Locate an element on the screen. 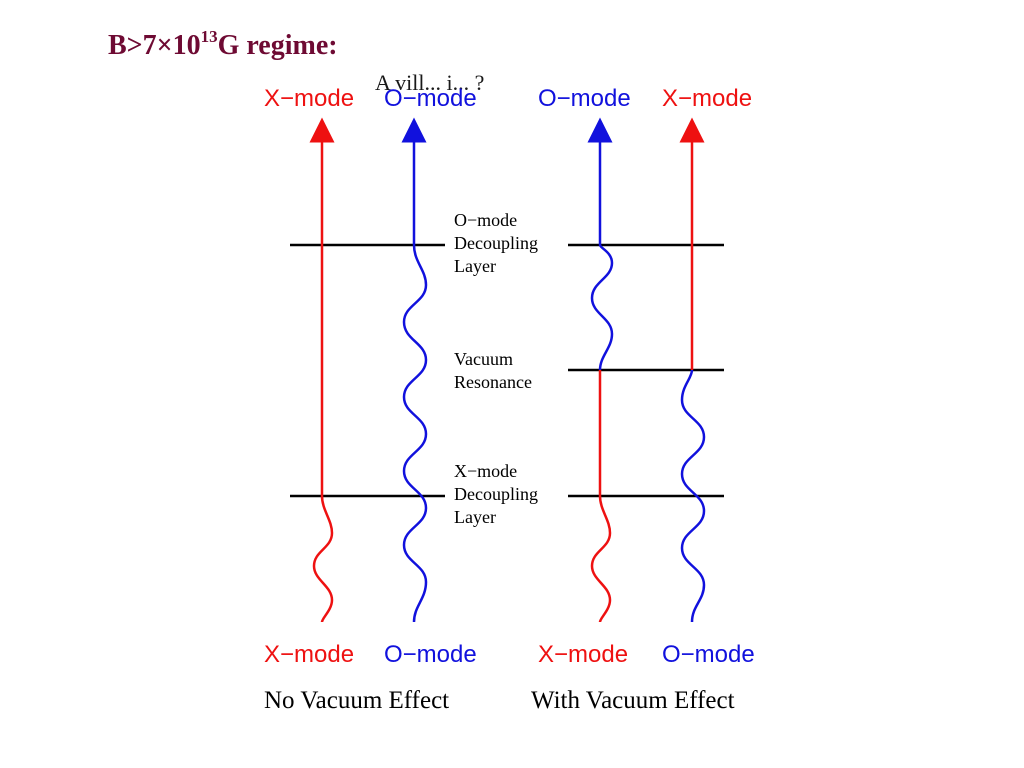 The image size is (1024, 768). slide-title: B>7×1013G regime: is located at coordinates (223, 44).